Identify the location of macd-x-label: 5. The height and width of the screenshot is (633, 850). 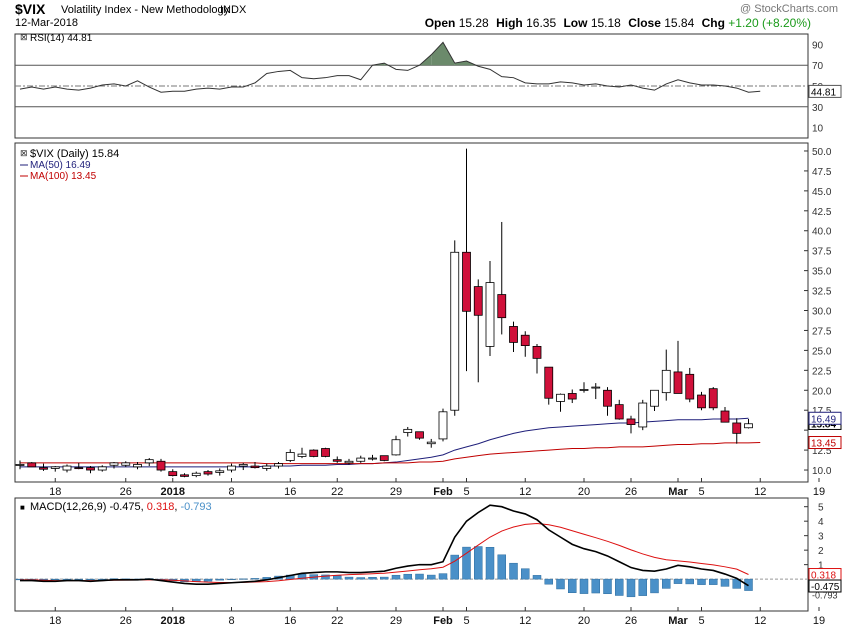
(466, 621).